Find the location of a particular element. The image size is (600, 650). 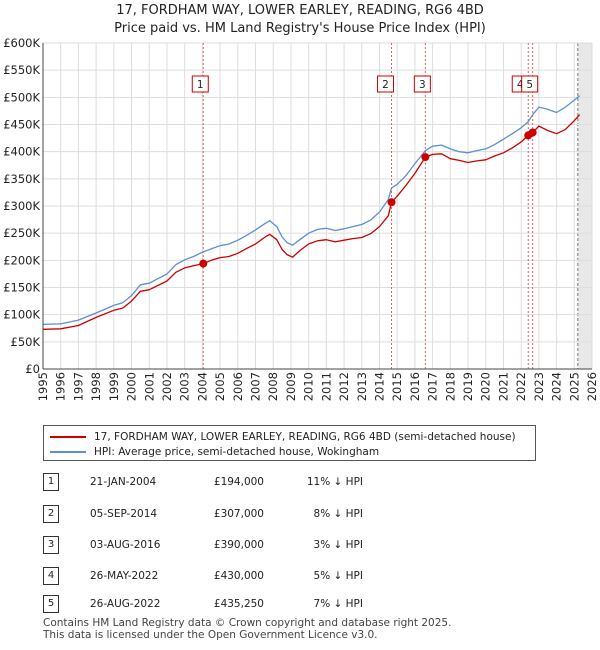

transaction-marker: 2 is located at coordinates (51, 514).